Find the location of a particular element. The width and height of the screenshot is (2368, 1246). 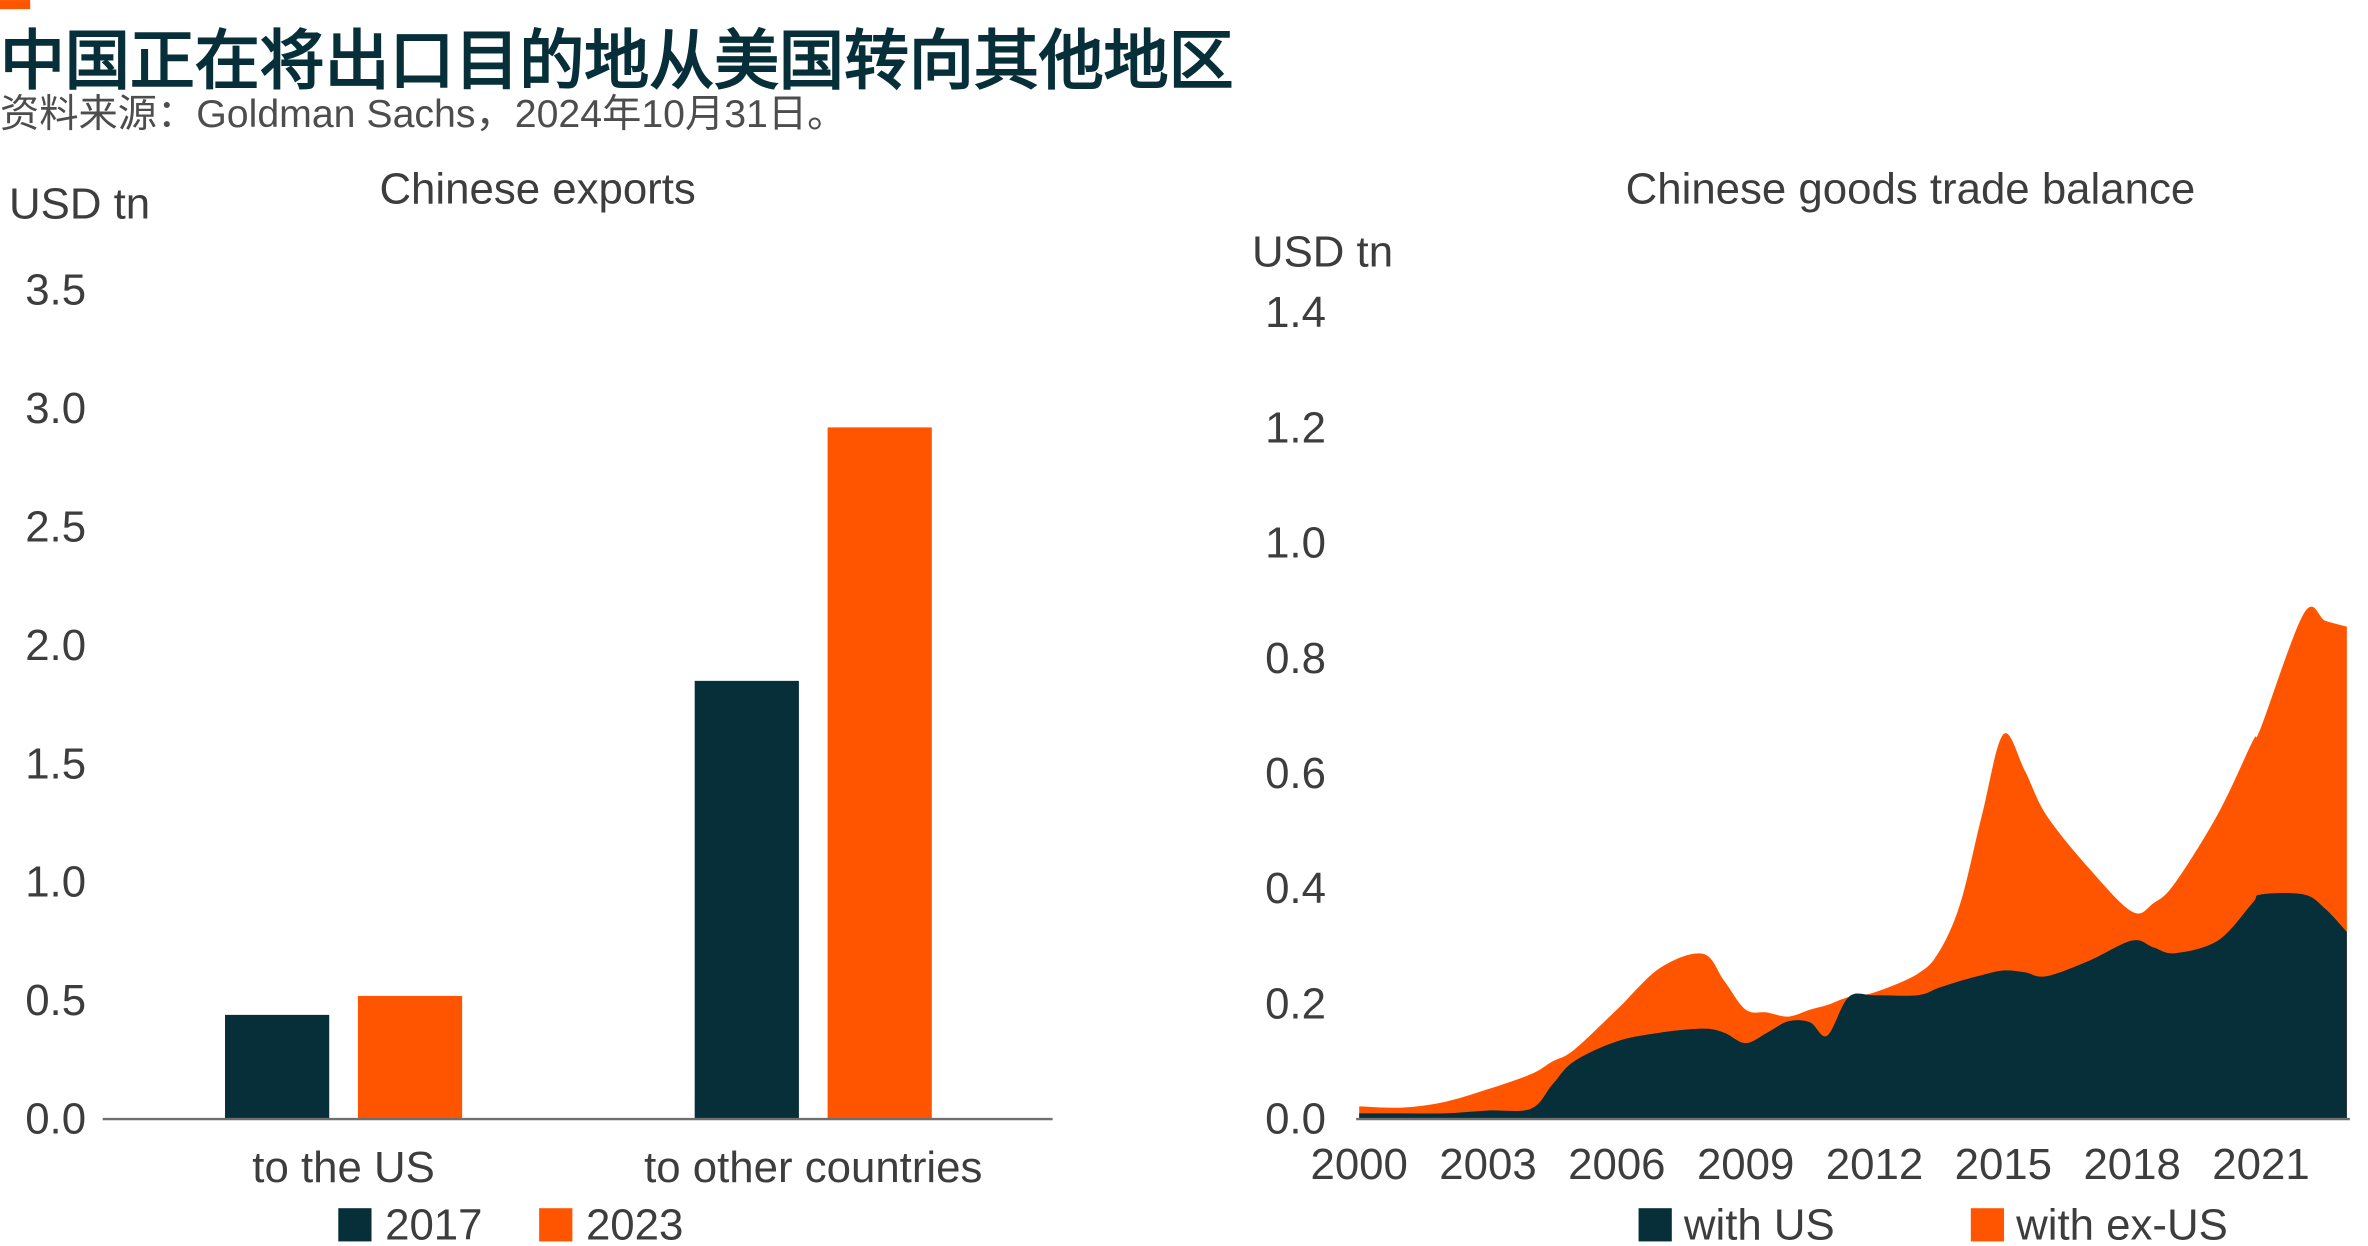

exports-y-tick-3-5: 3.5 is located at coordinates (55, 290).